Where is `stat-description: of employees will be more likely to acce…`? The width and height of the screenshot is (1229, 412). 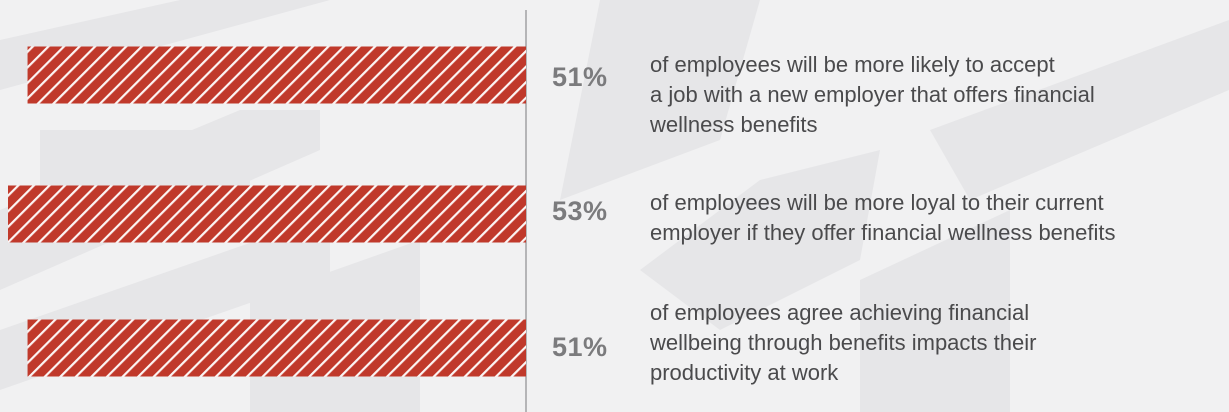 stat-description: of employees will be more likely to acce… is located at coordinates (872, 95).